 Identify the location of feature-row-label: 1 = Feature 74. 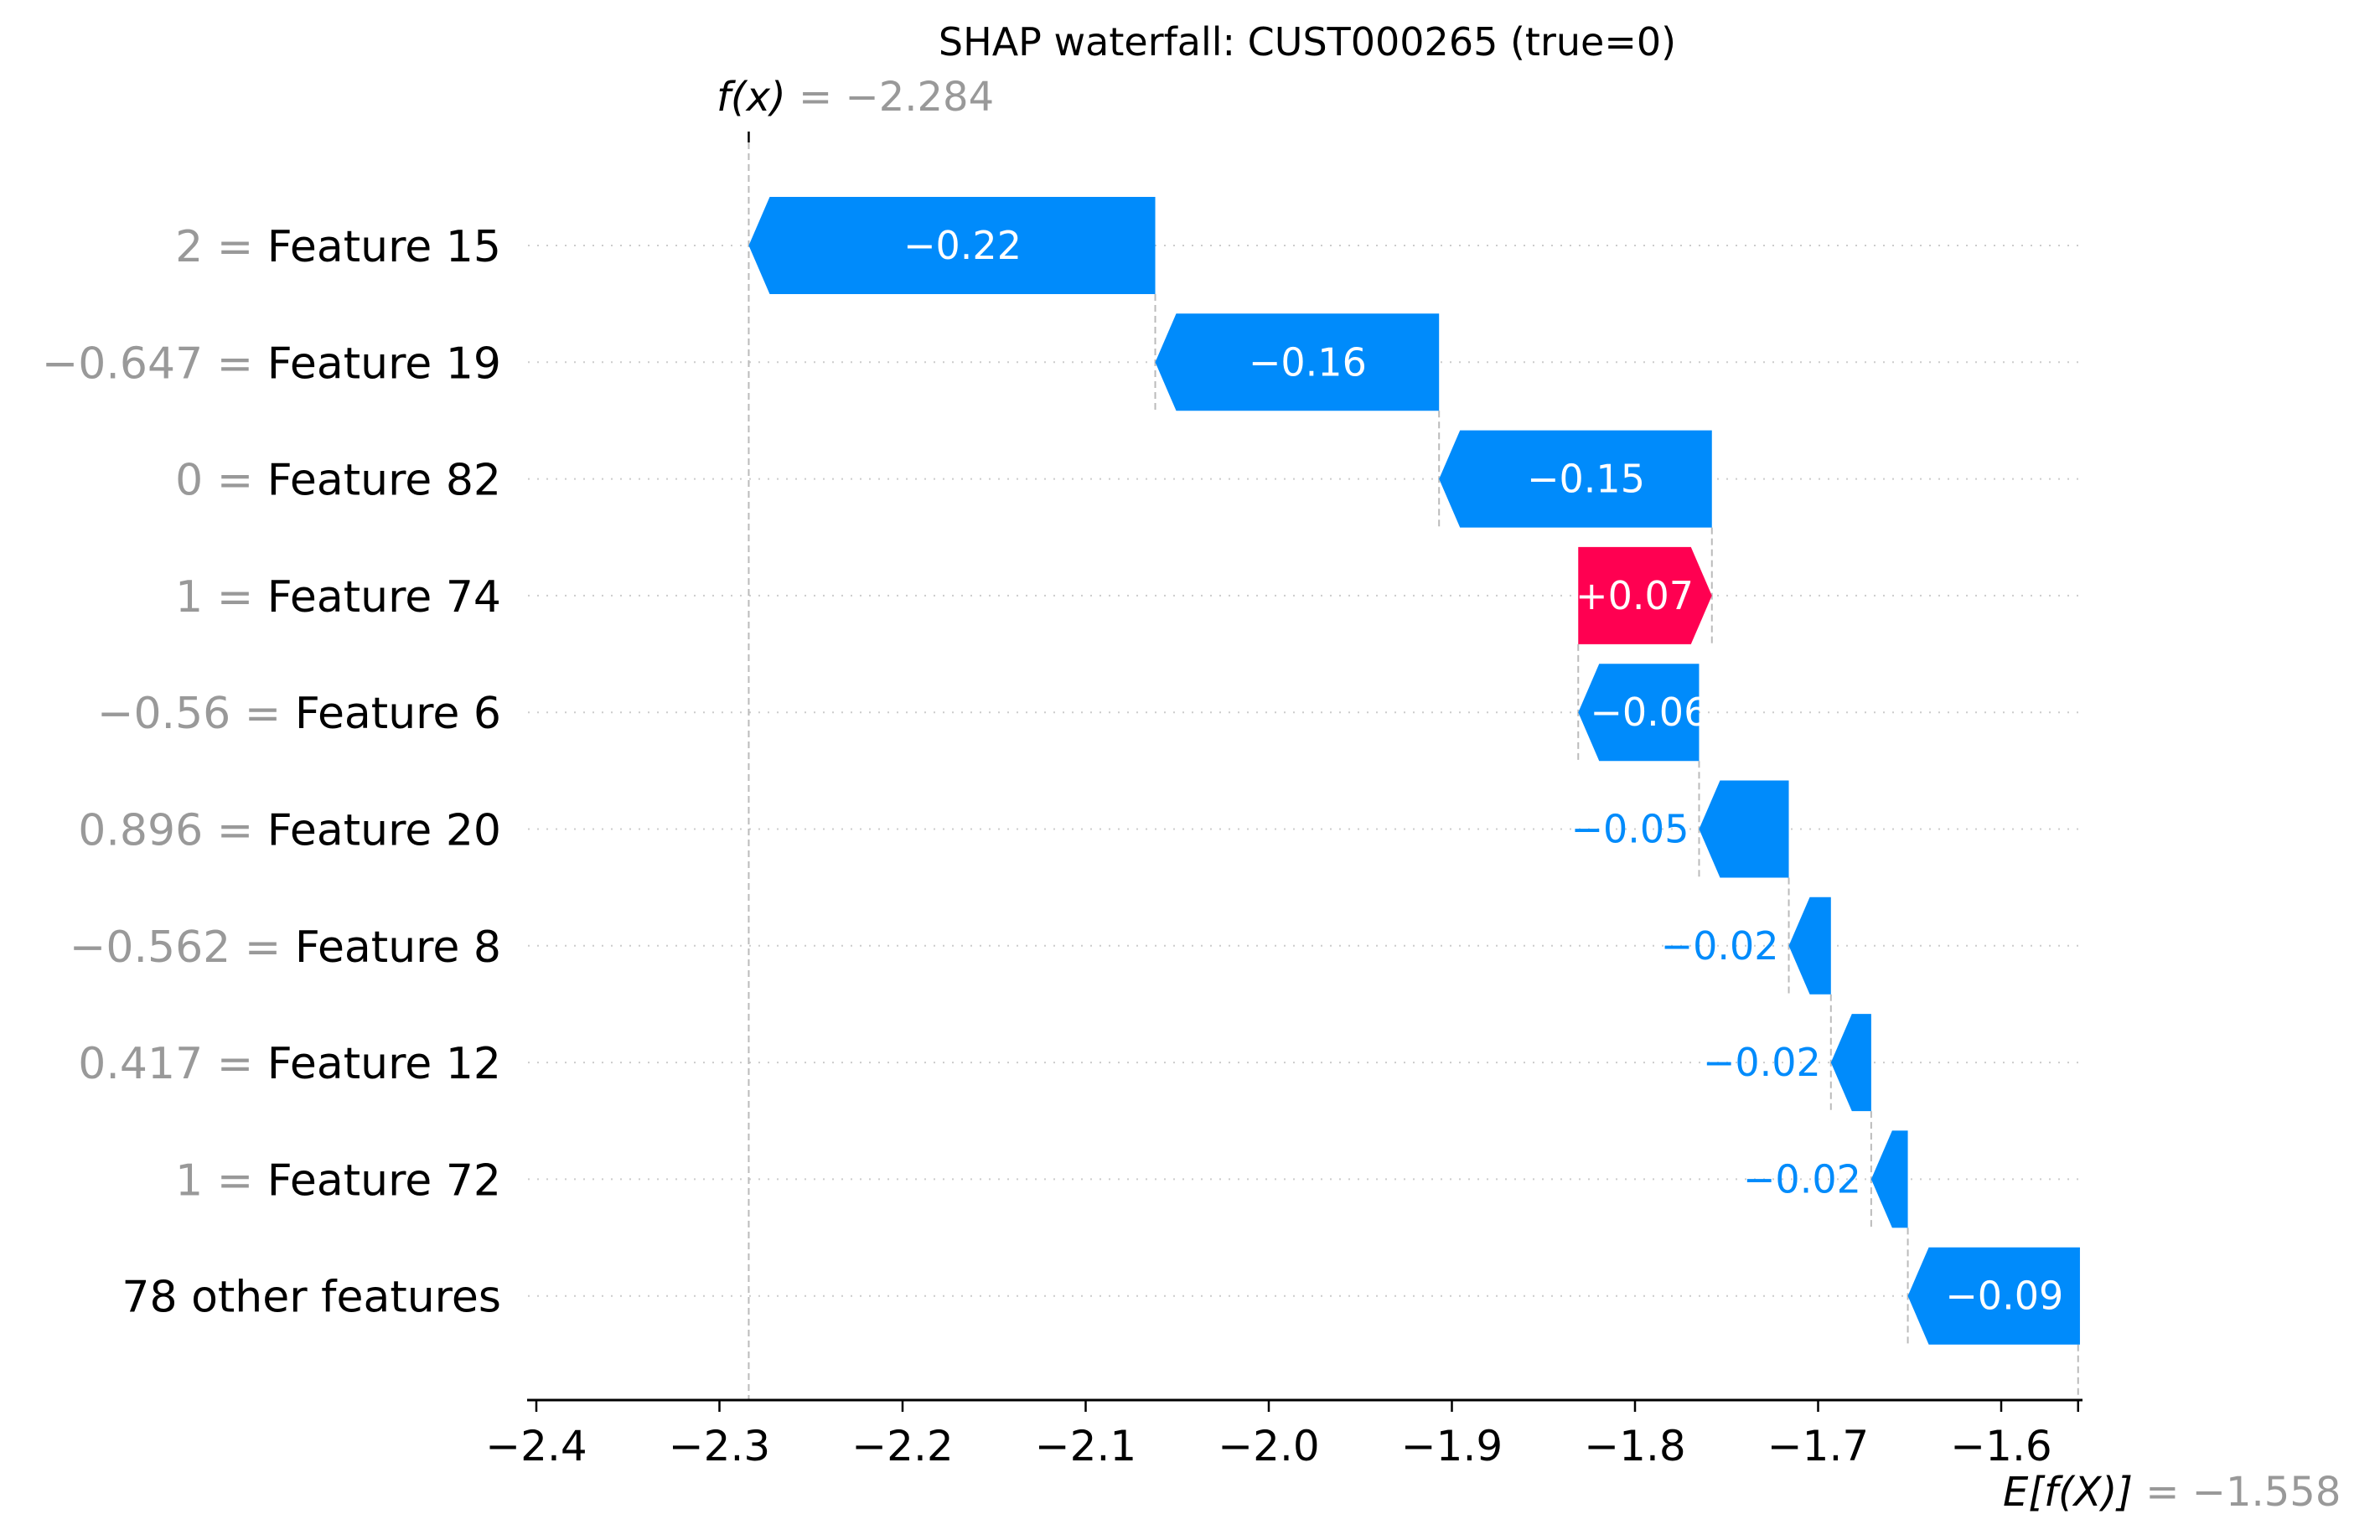
(338, 597).